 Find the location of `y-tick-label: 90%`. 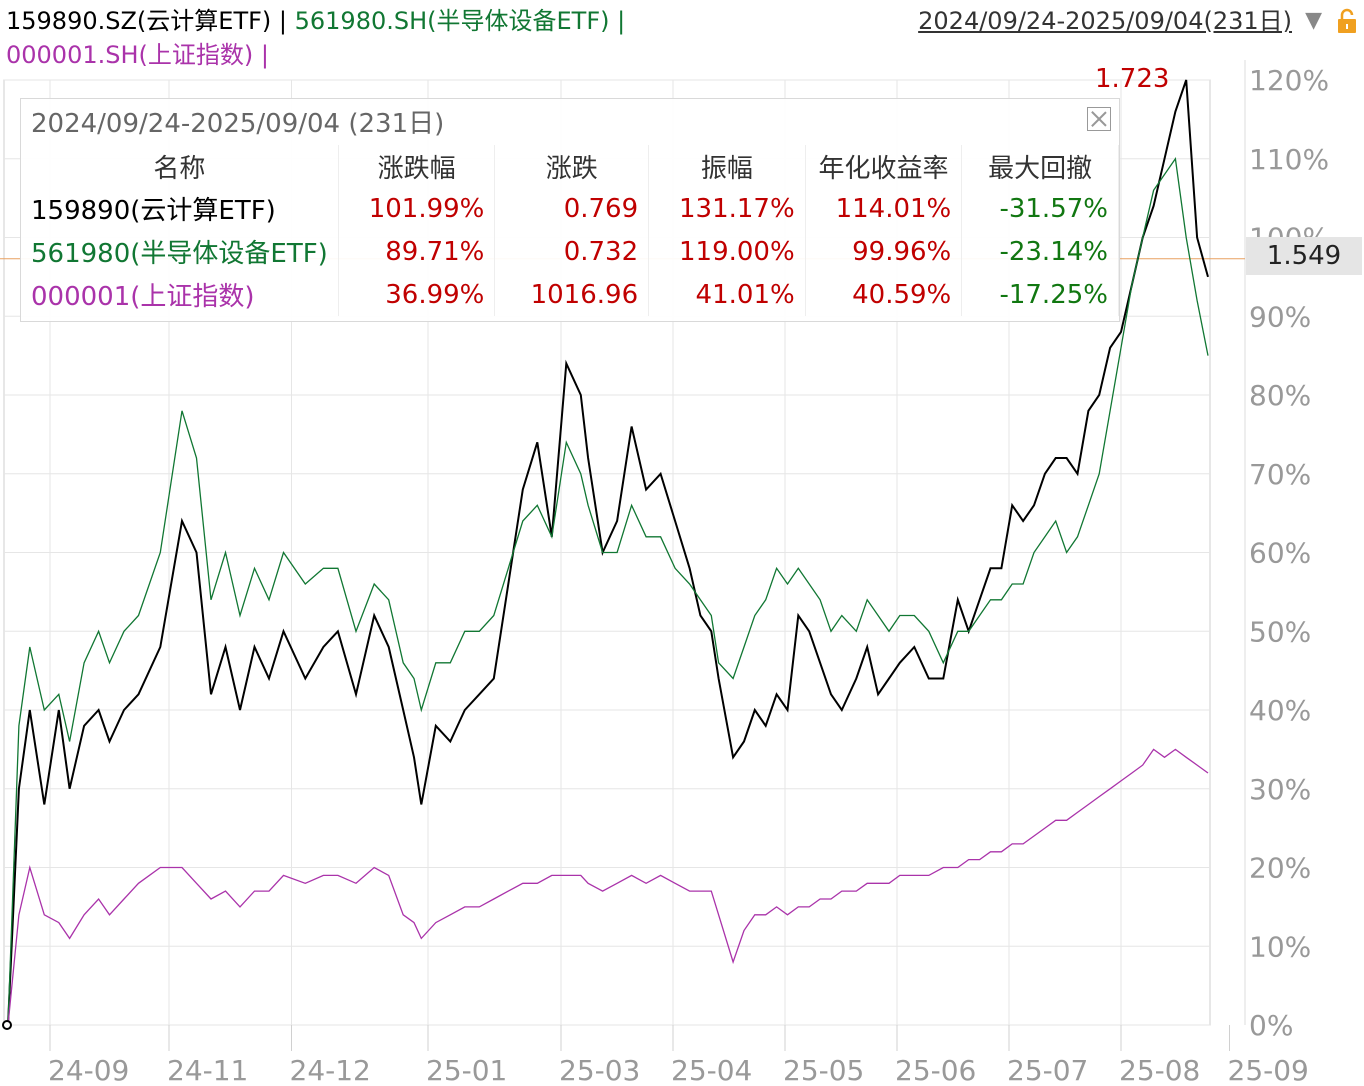

y-tick-label: 90% is located at coordinates (1280, 316).